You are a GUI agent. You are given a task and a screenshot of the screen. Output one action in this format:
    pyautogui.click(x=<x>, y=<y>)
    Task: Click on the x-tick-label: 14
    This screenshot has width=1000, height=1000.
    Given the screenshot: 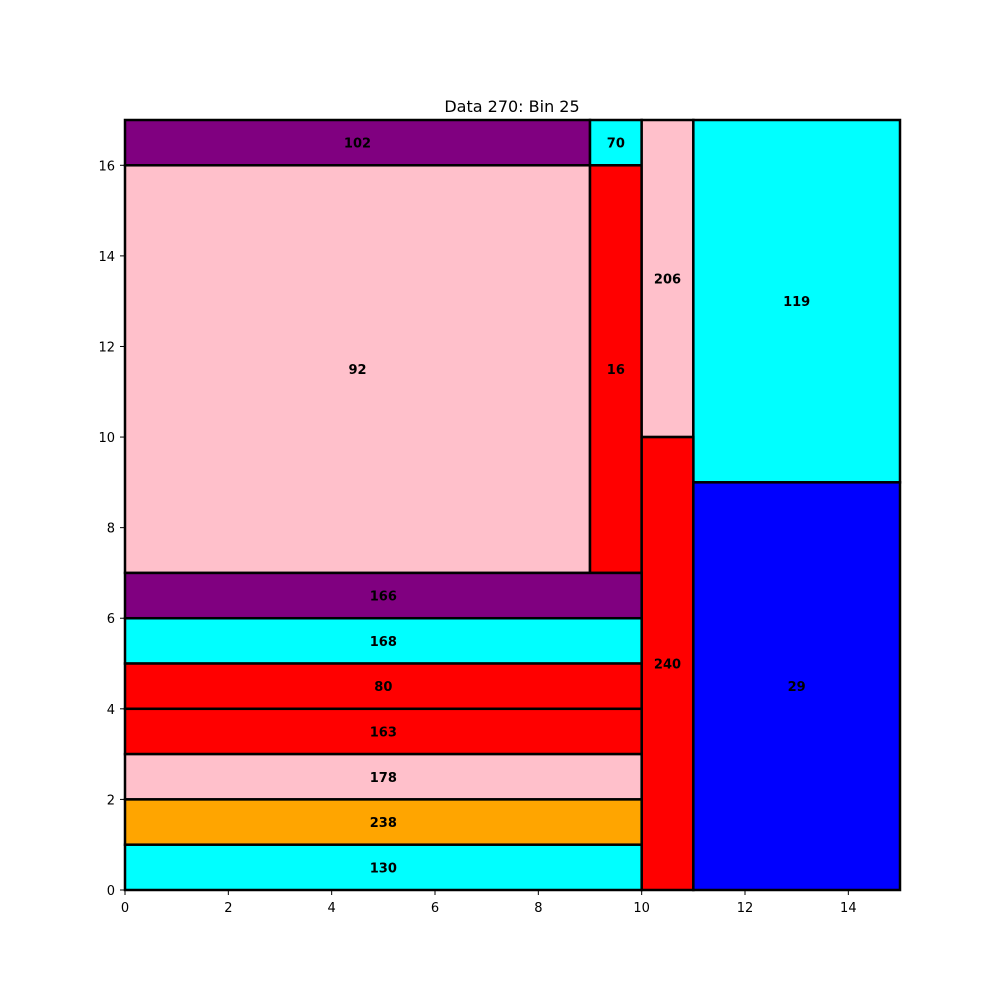 What is the action you would take?
    pyautogui.click(x=848, y=908)
    